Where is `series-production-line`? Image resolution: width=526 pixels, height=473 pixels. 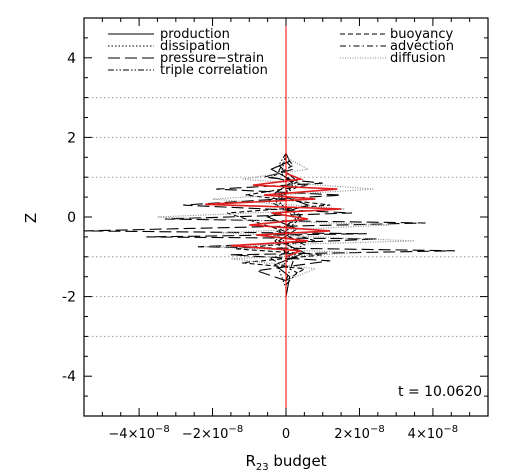
series-production-line is located at coordinates (287, 225).